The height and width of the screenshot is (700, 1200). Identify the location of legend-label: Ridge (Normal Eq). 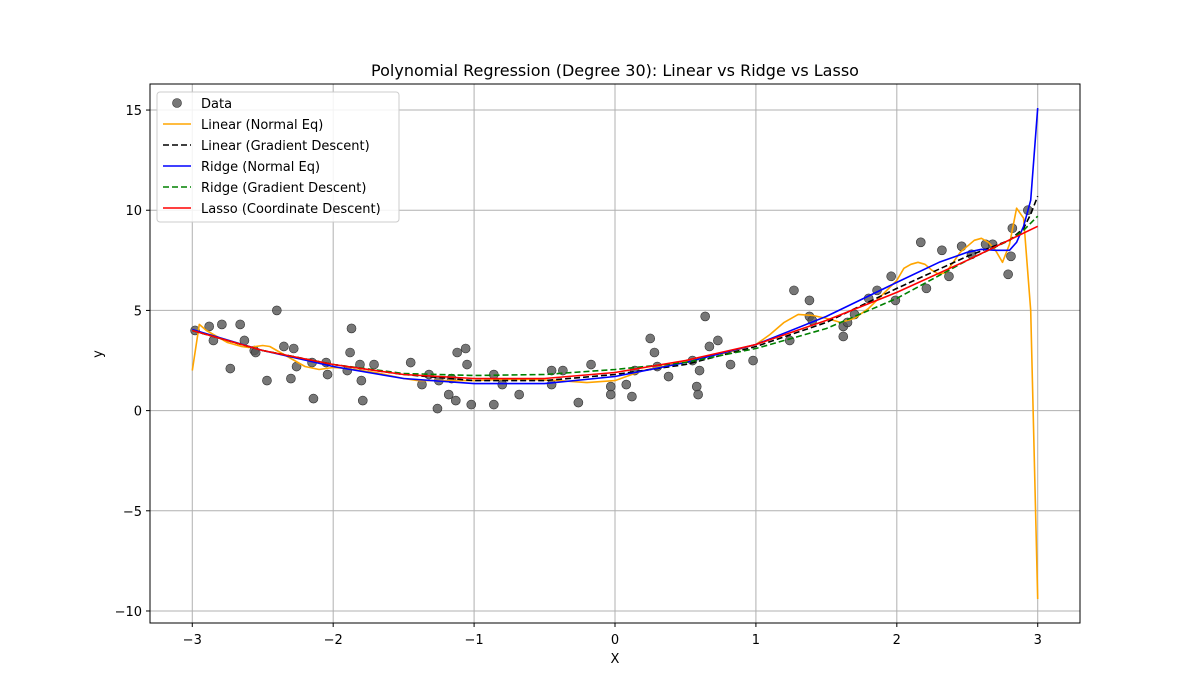
(260, 167).